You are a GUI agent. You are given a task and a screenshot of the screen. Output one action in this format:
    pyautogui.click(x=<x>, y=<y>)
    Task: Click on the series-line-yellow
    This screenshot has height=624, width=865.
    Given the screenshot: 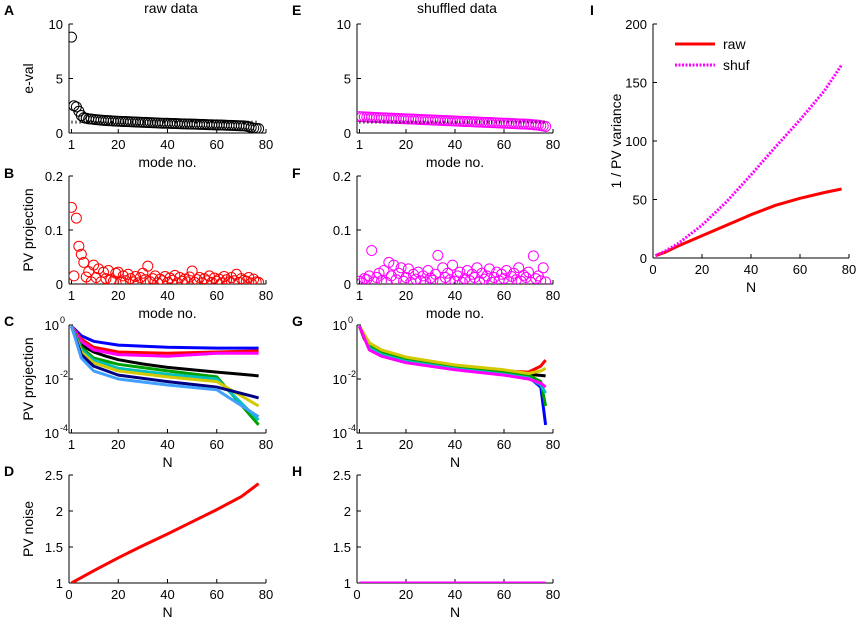 What is the action you would take?
    pyautogui.click(x=452, y=350)
    